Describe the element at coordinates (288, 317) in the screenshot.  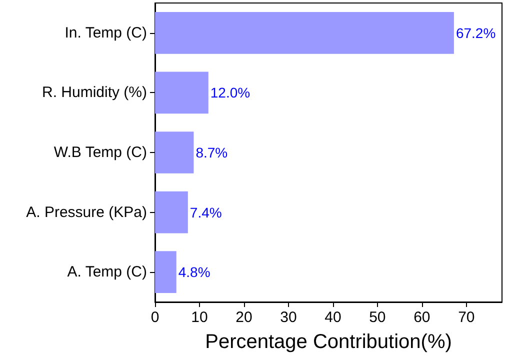
I see `x-tick-label: 30` at that location.